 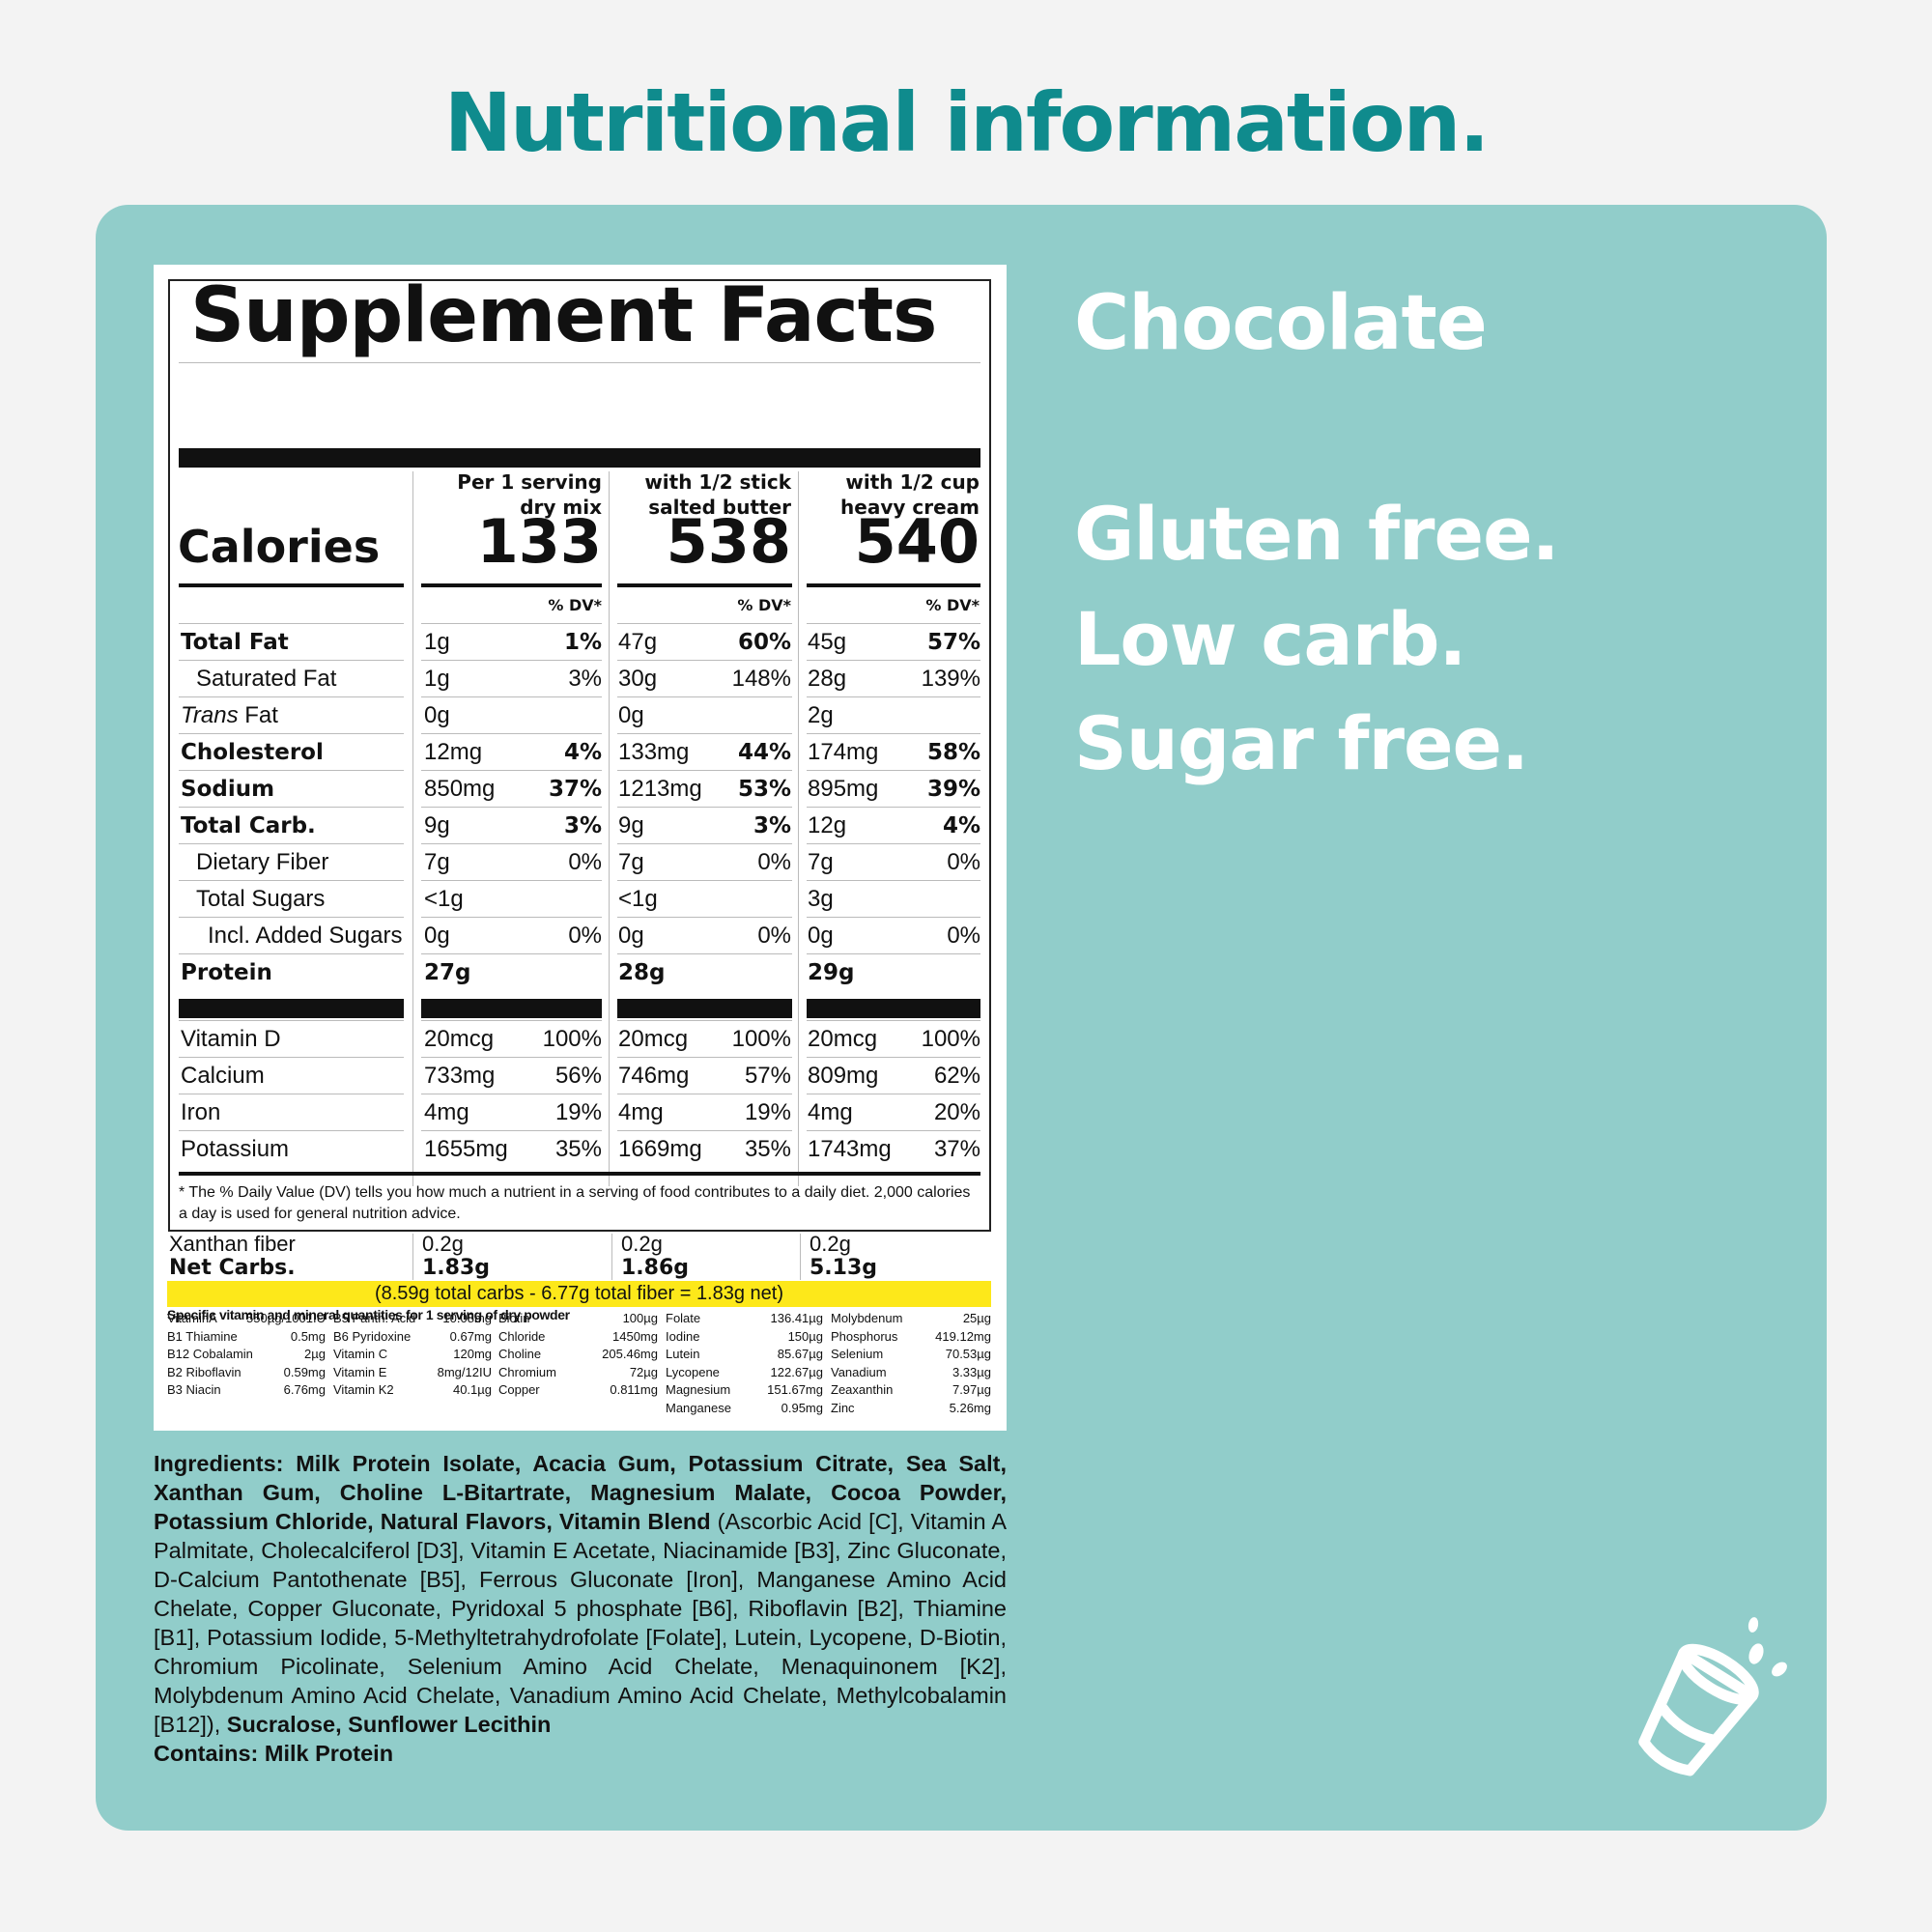 What do you see at coordinates (579, 1174) in the screenshot?
I see `footnote-rule` at bounding box center [579, 1174].